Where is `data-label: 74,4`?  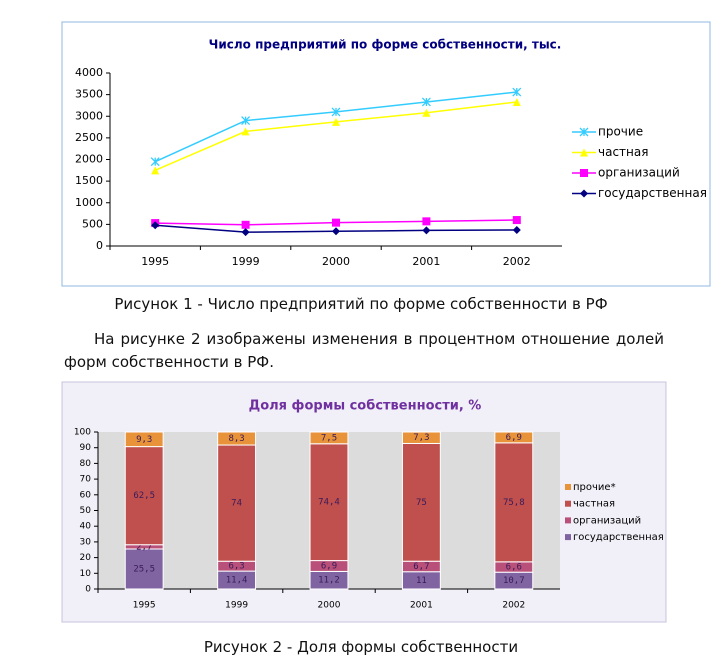 data-label: 74,4 is located at coordinates (329, 503).